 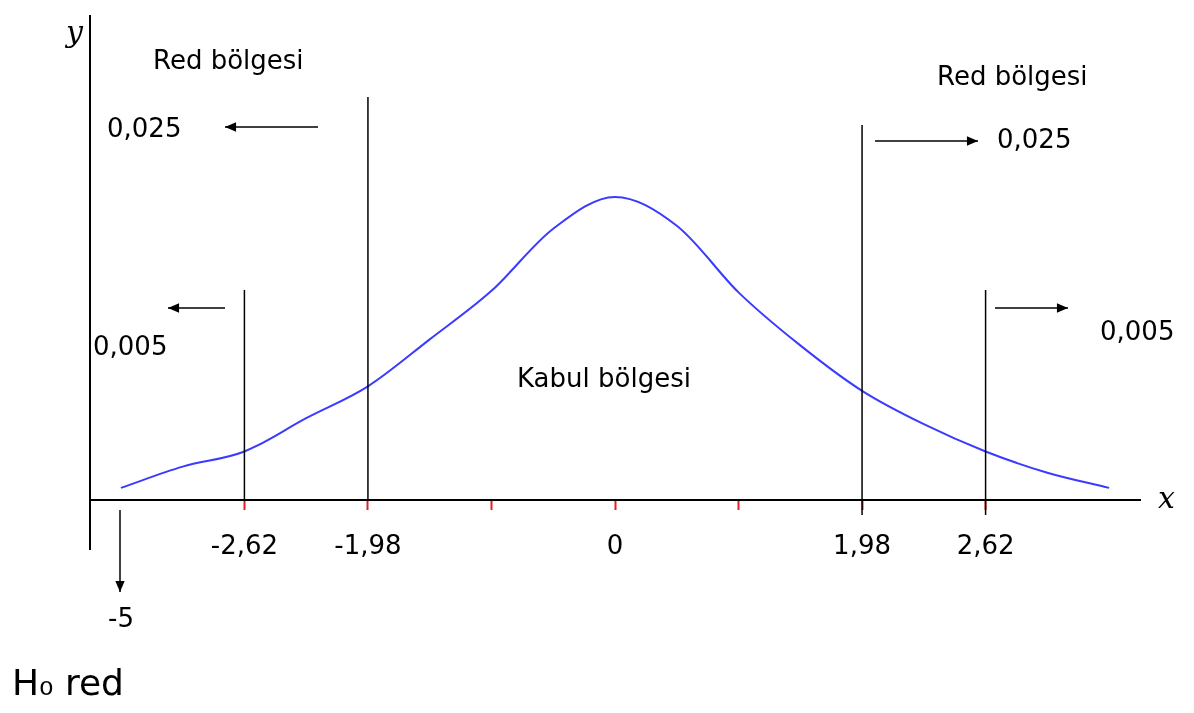 I want to click on x-tick-label: -2,62, so click(x=244, y=545).